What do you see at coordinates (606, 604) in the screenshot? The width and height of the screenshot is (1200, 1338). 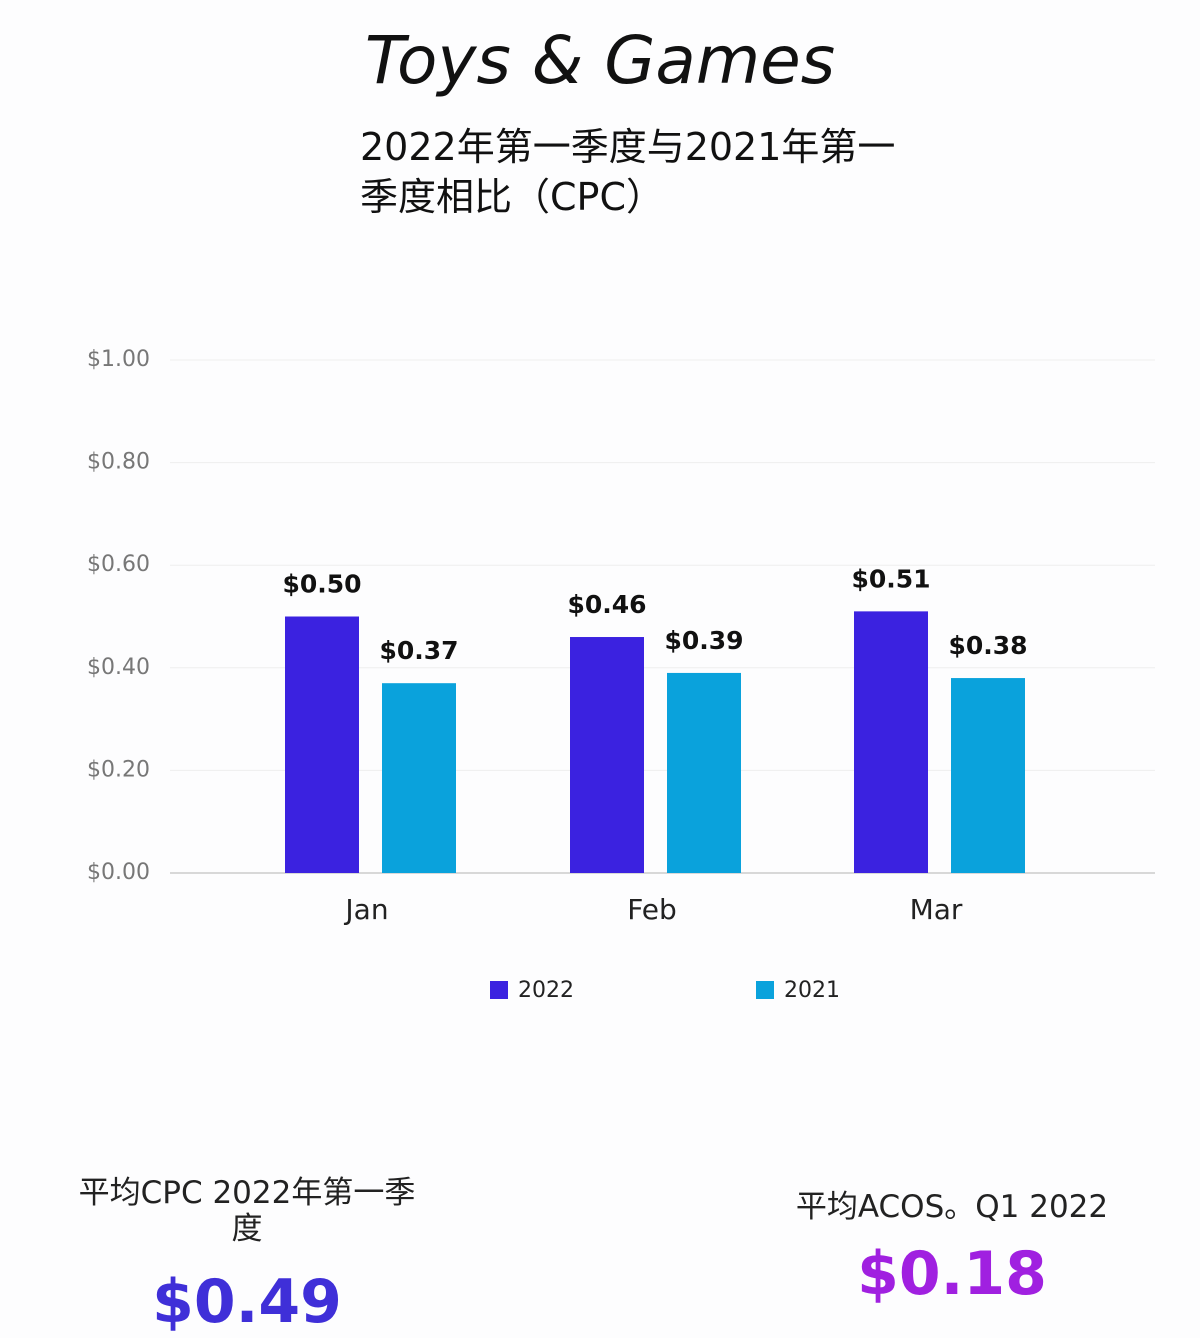 I see `value-label: $0.46` at bounding box center [606, 604].